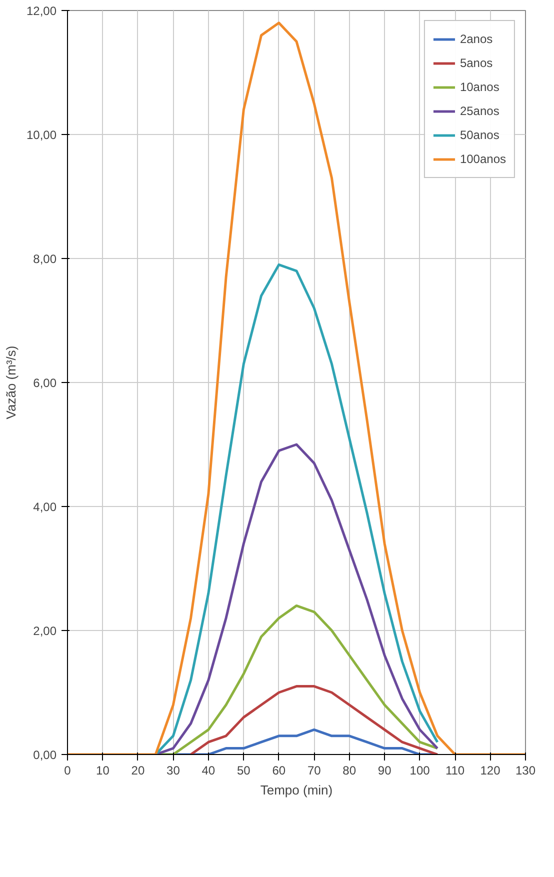 The width and height of the screenshot is (554, 877). Describe the element at coordinates (476, 39) in the screenshot. I see `legend-label: 2anos` at that location.